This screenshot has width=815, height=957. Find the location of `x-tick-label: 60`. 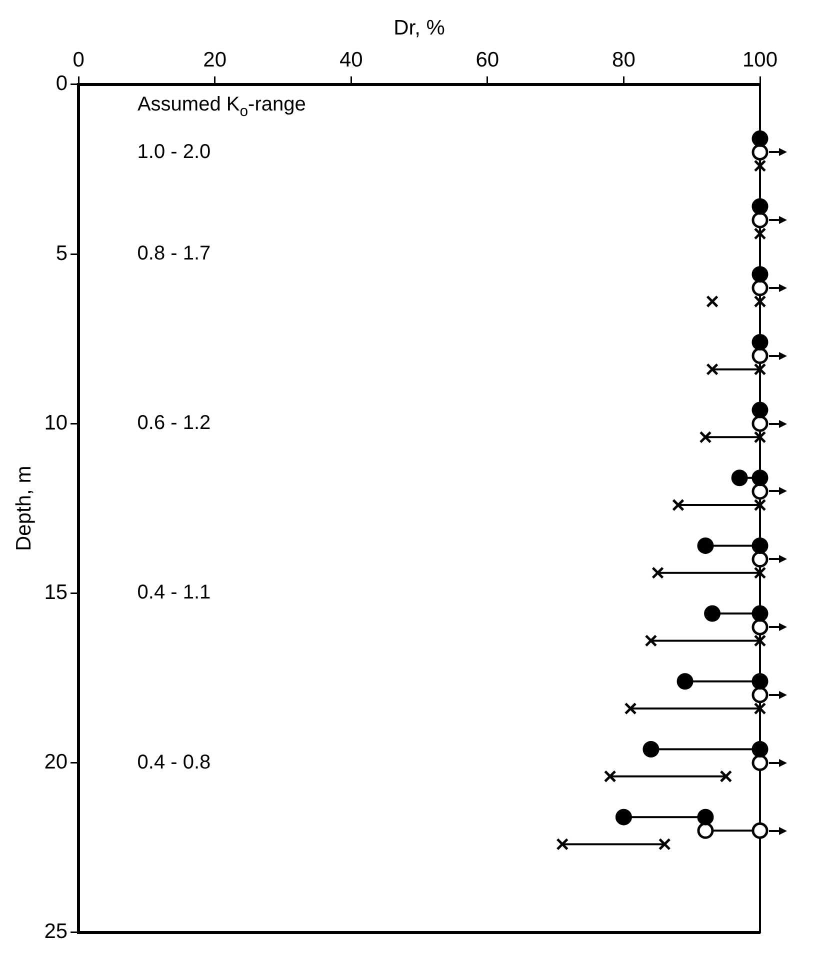

x-tick-label: 60 is located at coordinates (488, 60).